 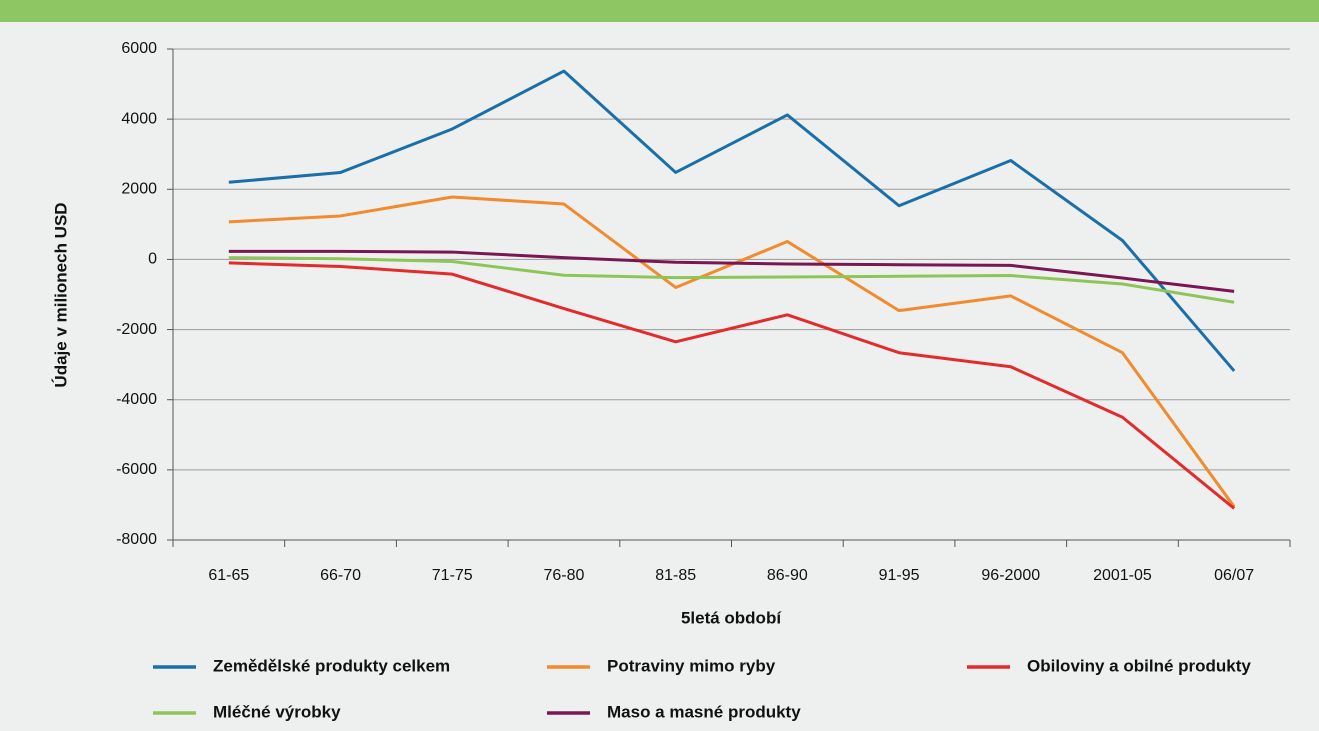 I want to click on legend-label: Mléčné výrobky, so click(x=277, y=711).